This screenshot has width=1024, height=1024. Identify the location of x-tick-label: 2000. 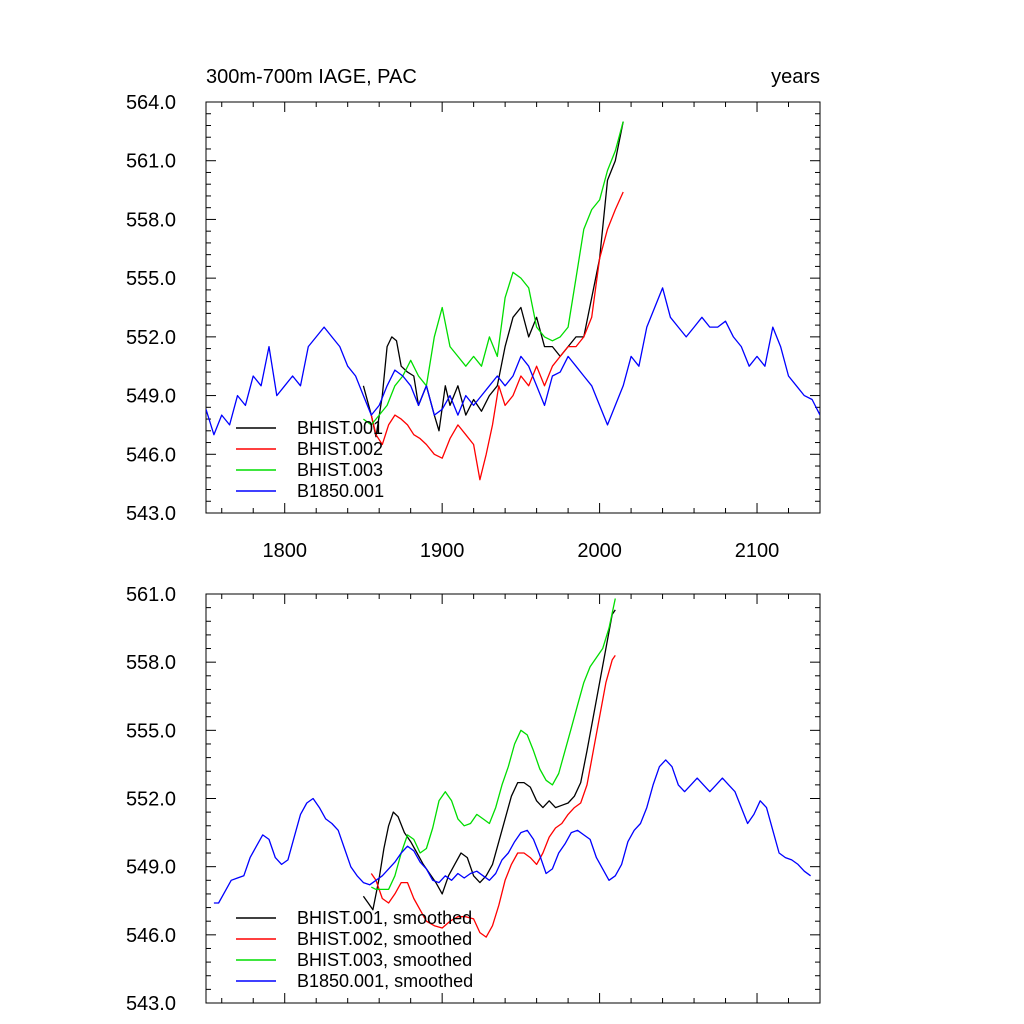
(599, 551).